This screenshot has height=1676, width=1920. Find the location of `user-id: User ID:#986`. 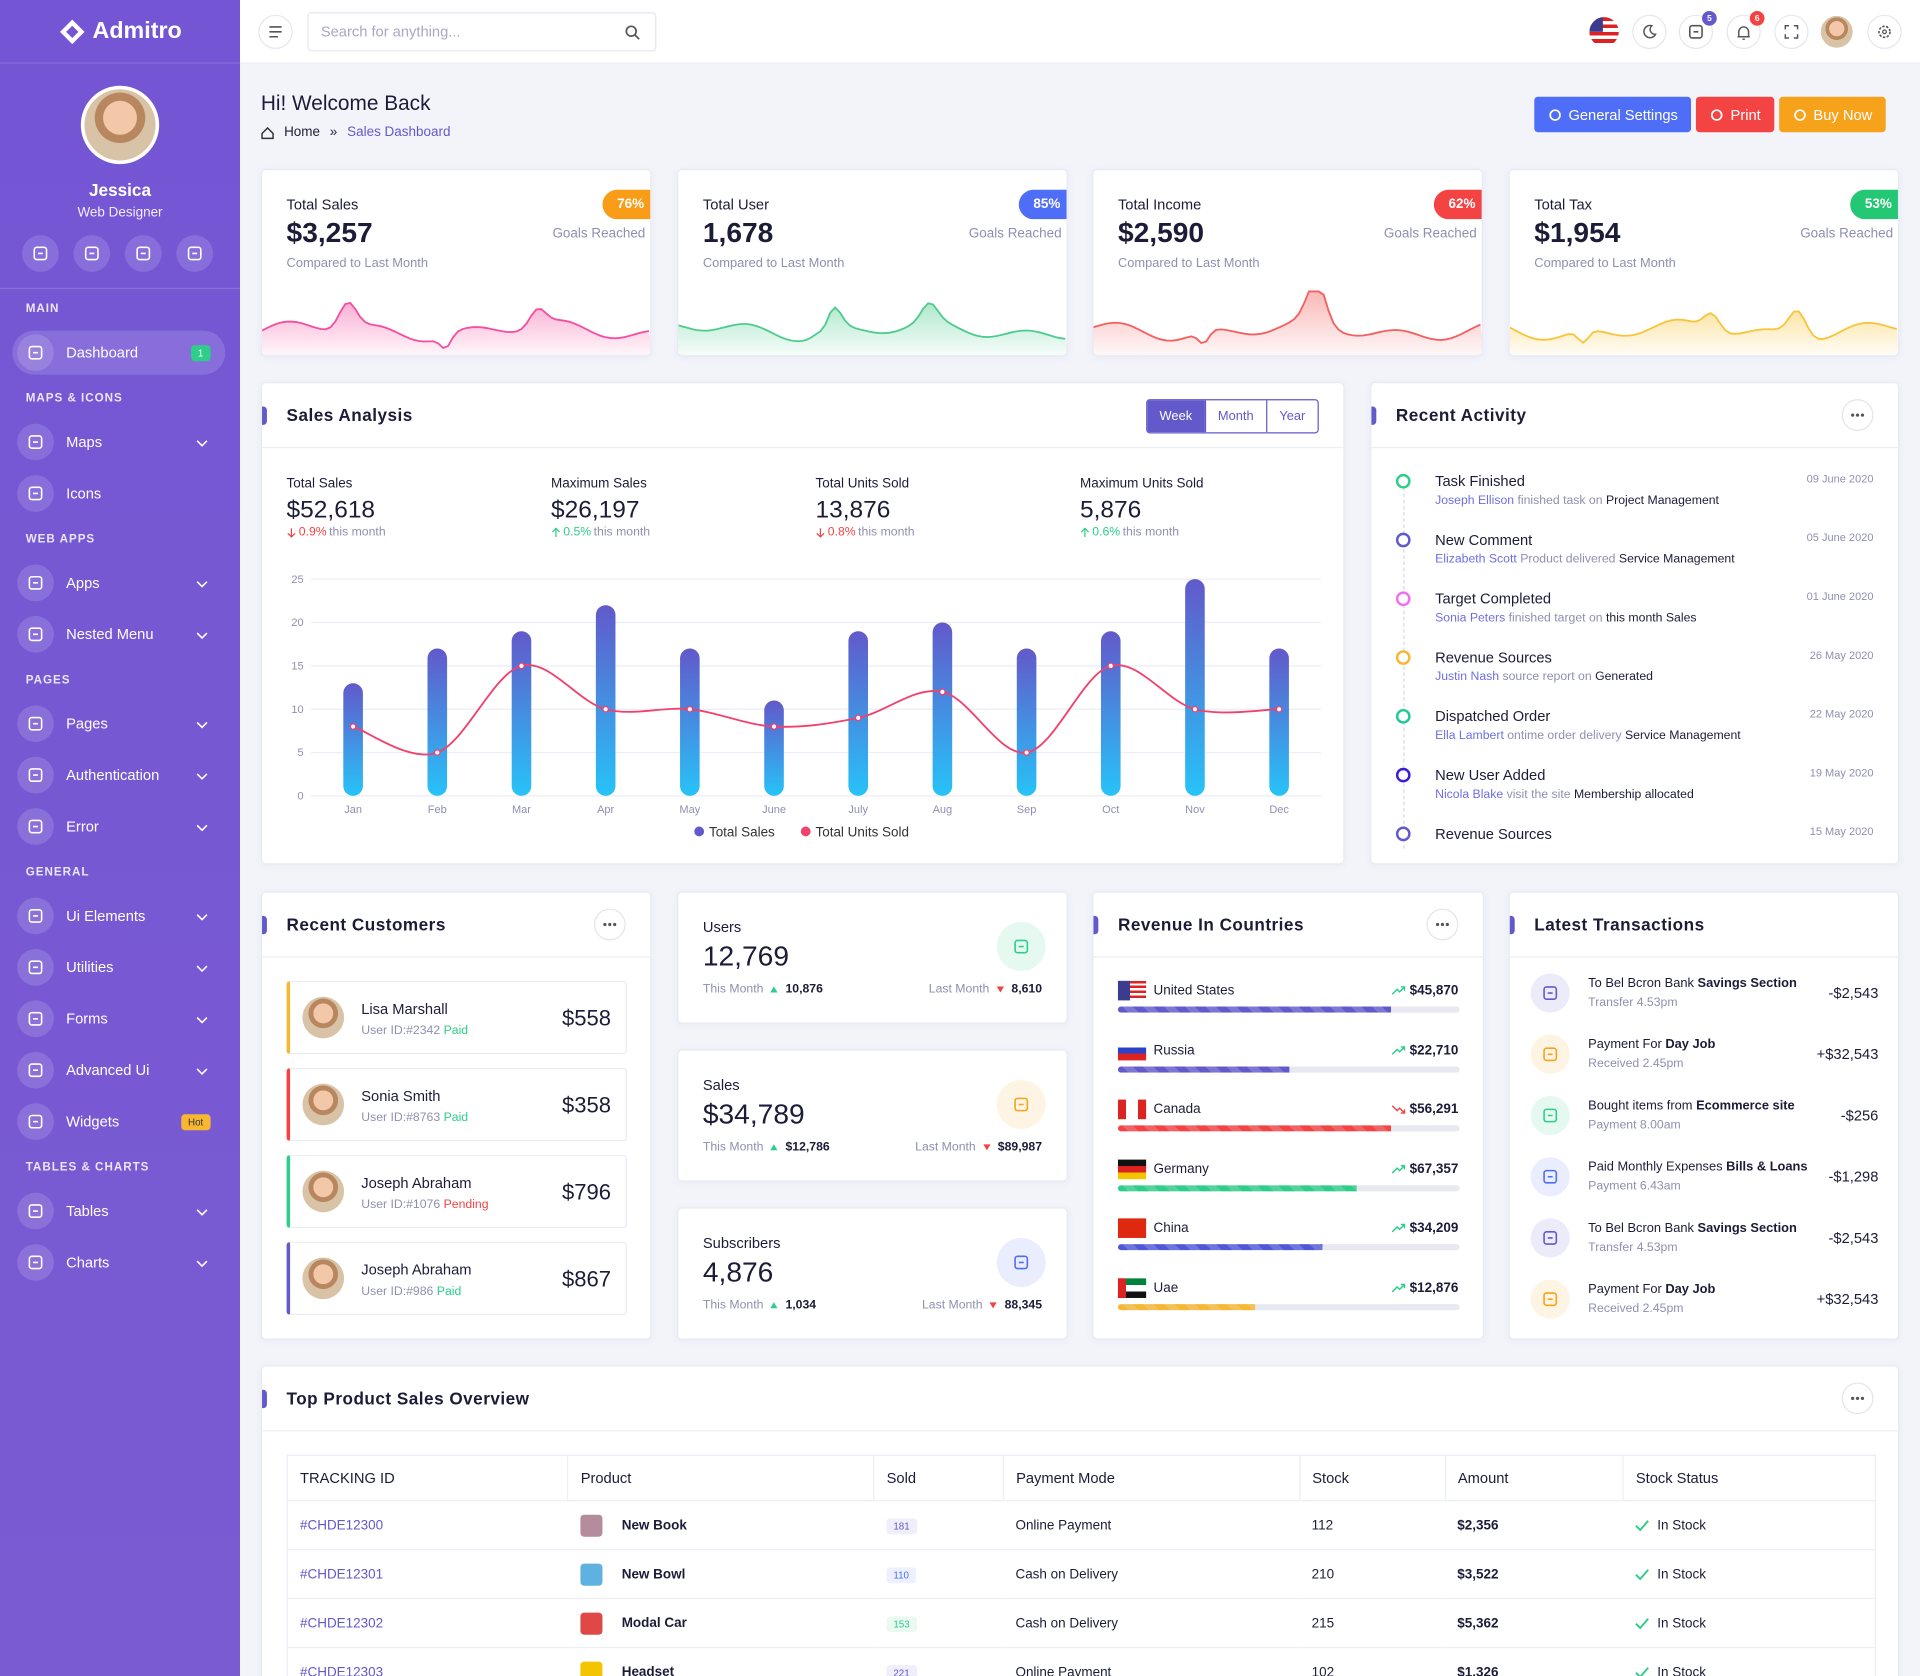

user-id: User ID:#986 is located at coordinates (397, 1292).